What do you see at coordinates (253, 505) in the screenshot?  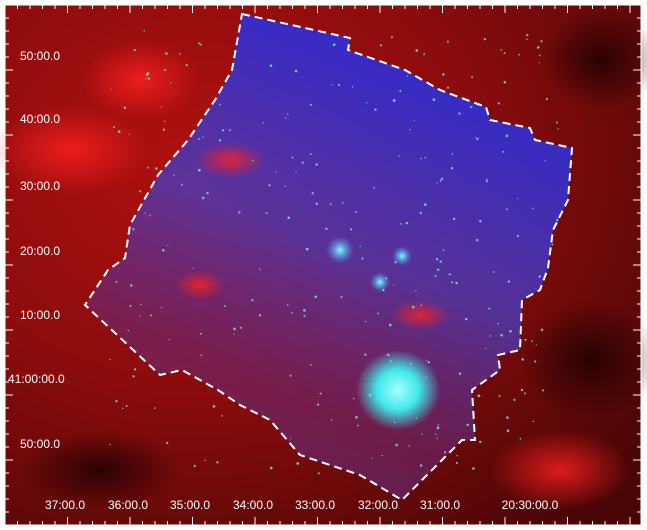 I see `x-tick-label: 34:00.0` at bounding box center [253, 505].